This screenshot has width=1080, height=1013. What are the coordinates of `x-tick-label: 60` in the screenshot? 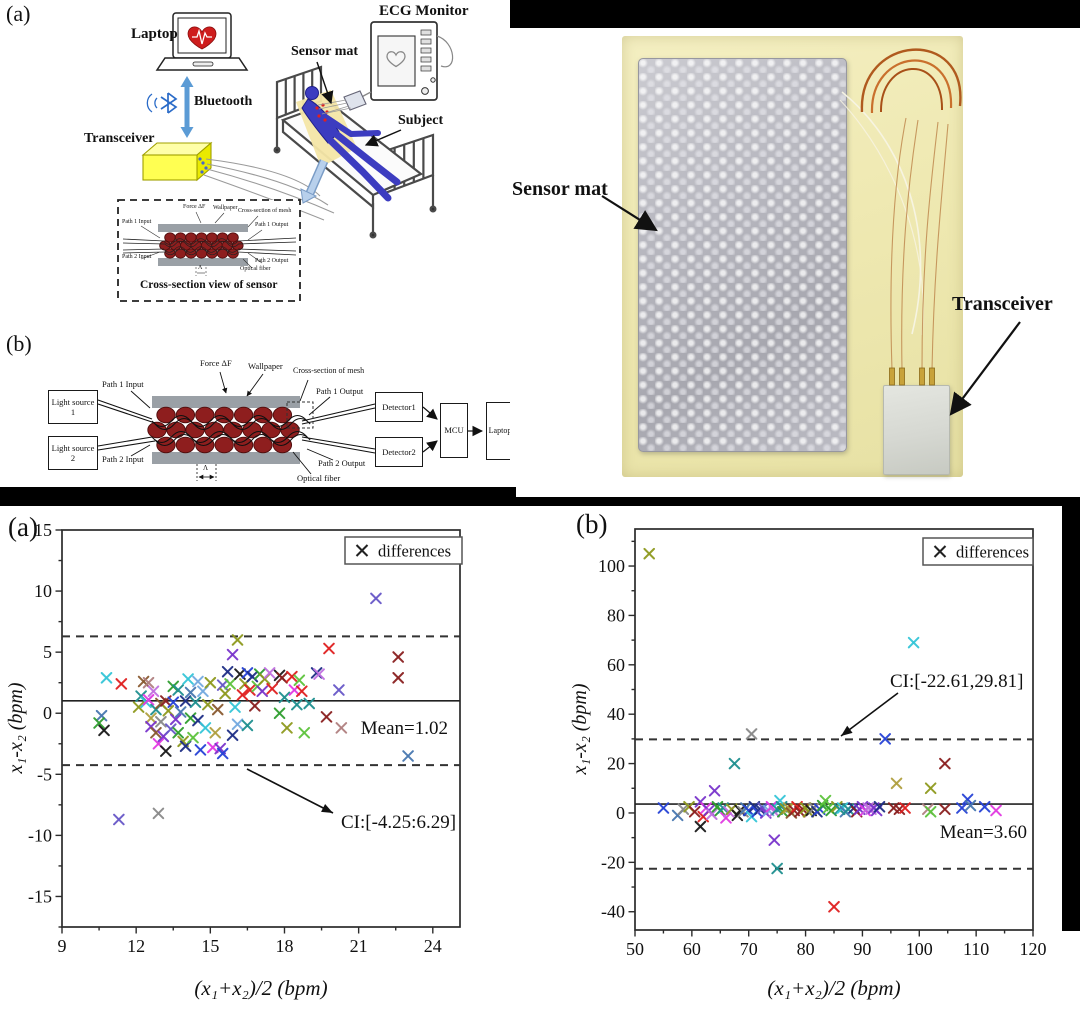 It's located at (692, 949).